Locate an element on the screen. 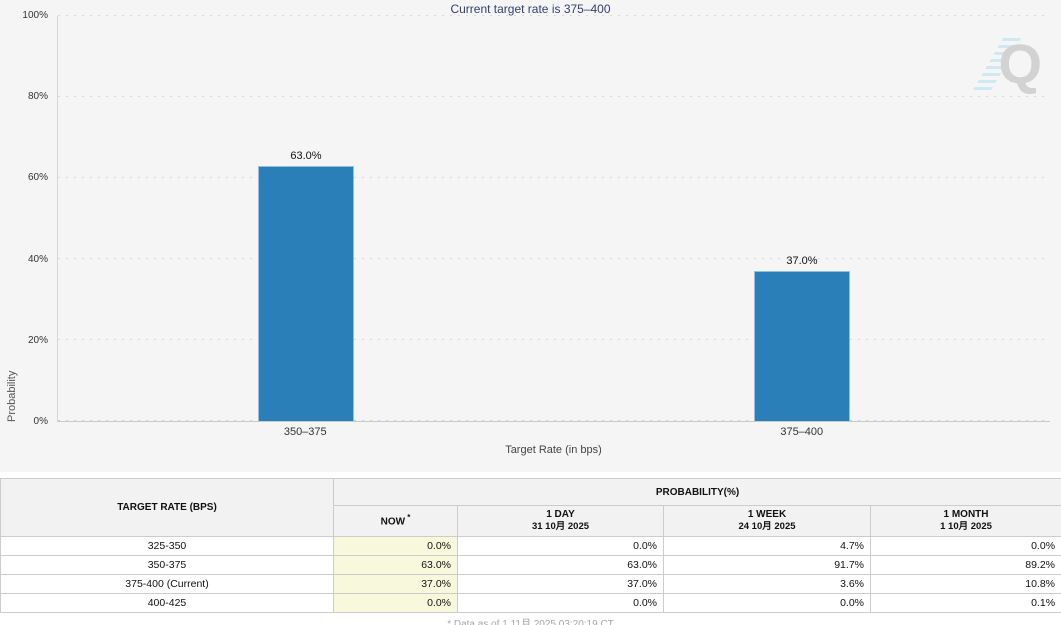 The image size is (1061, 625). x-category-label: 375–400 is located at coordinates (802, 432).